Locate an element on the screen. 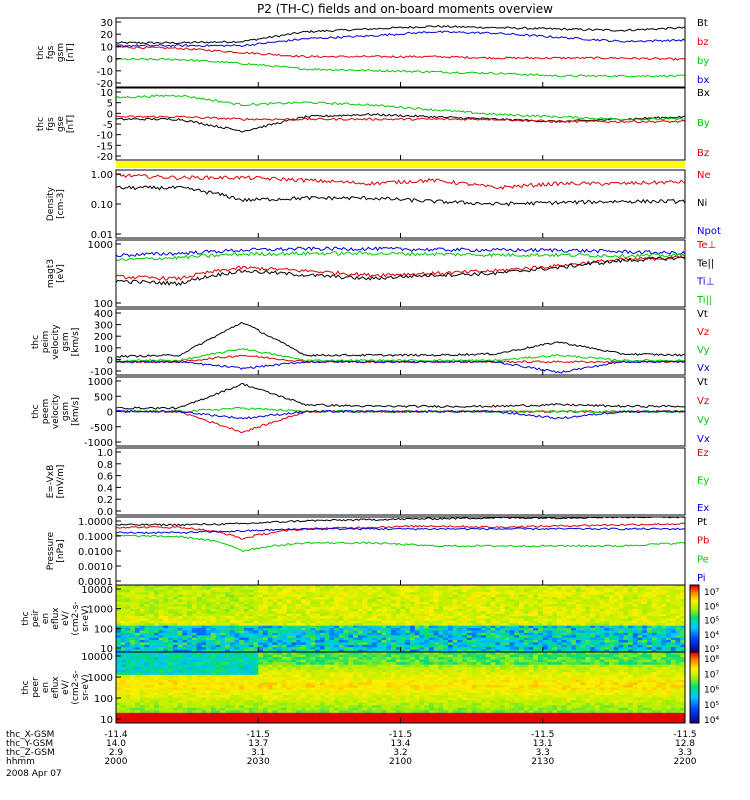 This screenshot has width=750, height=800. y-axis-label: magt3 is located at coordinates (51, 273).